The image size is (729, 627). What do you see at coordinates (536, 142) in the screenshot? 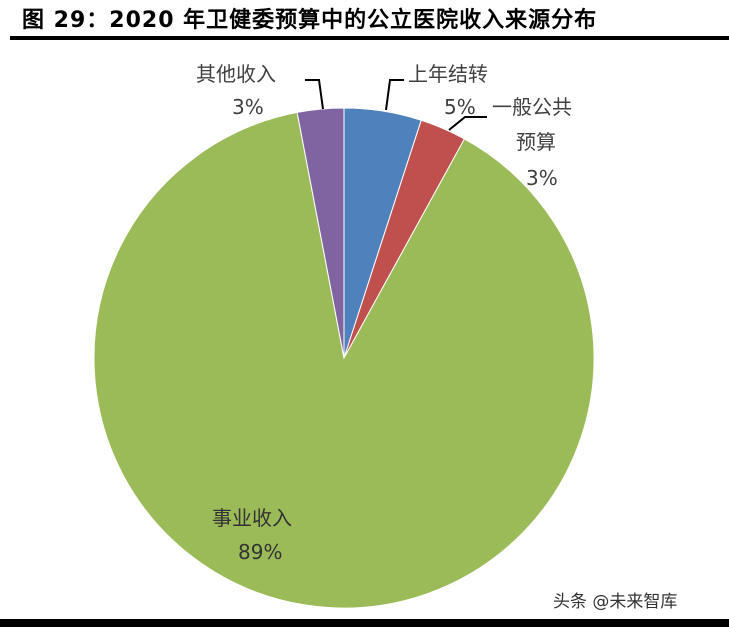
I see `label-general-budget-name2: 预算` at bounding box center [536, 142].